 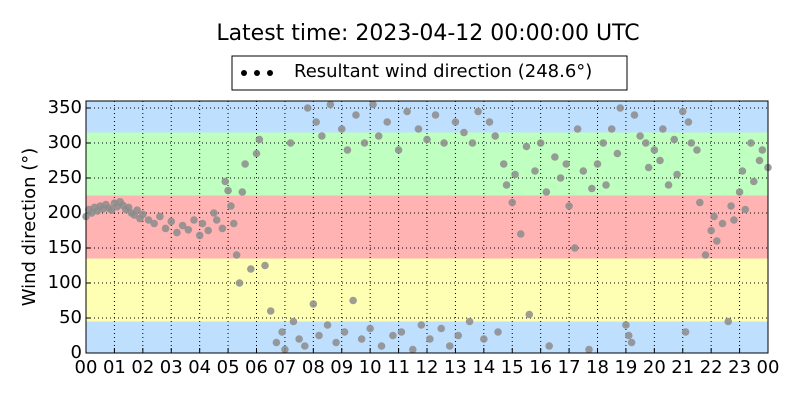 What do you see at coordinates (739, 367) in the screenshot?
I see `x-tick-label: 23` at bounding box center [739, 367].